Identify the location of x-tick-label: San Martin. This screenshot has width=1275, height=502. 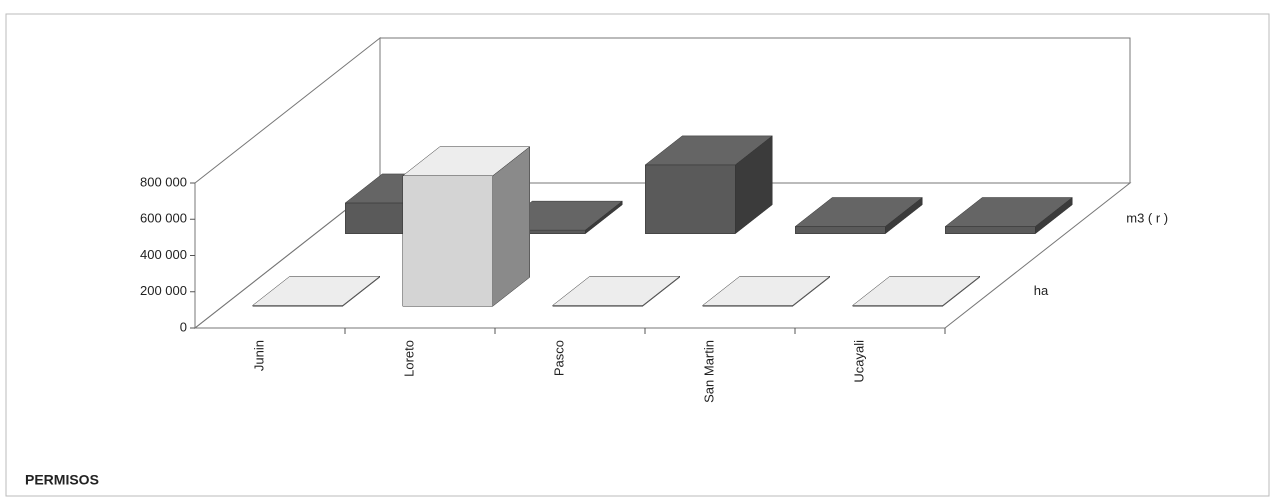
(708, 371).